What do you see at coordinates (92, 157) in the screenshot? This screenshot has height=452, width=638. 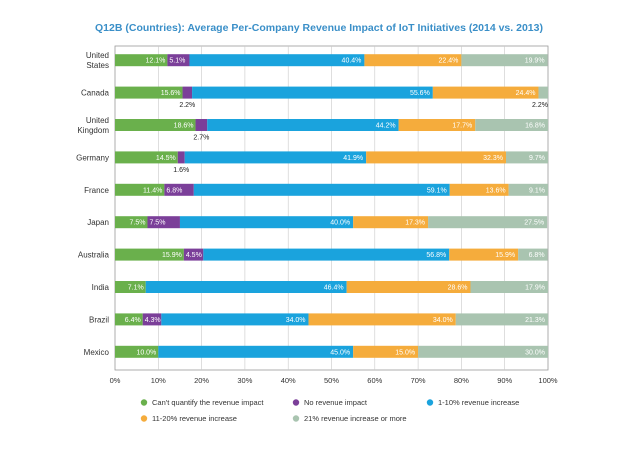 I see `category-label: Germany` at bounding box center [92, 157].